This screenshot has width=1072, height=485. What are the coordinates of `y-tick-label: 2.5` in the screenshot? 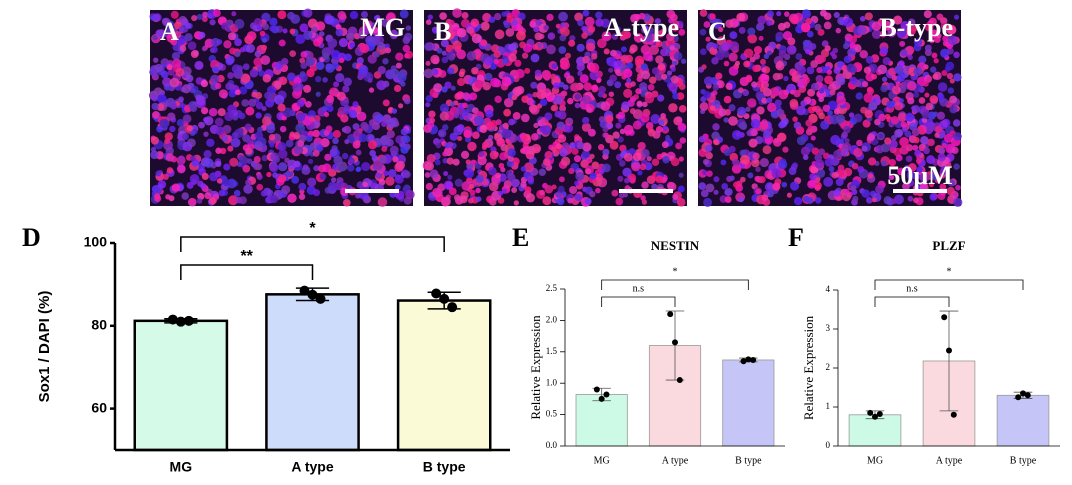 It's located at (552, 288).